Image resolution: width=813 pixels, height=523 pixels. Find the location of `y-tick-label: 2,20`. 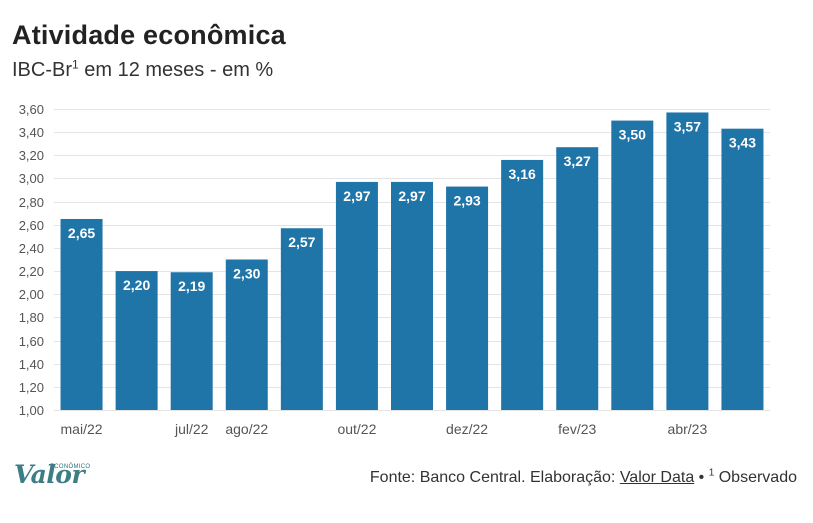

y-tick-label: 2,20 is located at coordinates (31, 271).